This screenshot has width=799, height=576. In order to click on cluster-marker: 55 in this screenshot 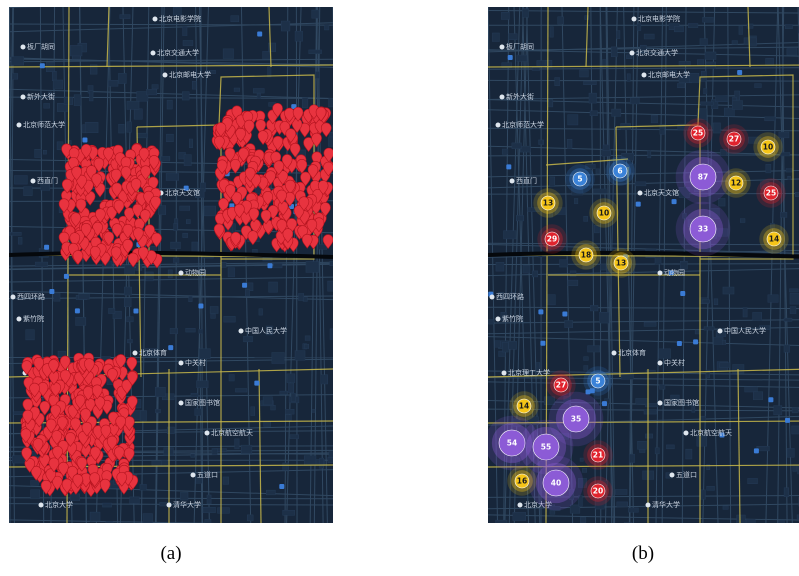, I will do `click(546, 447)`.